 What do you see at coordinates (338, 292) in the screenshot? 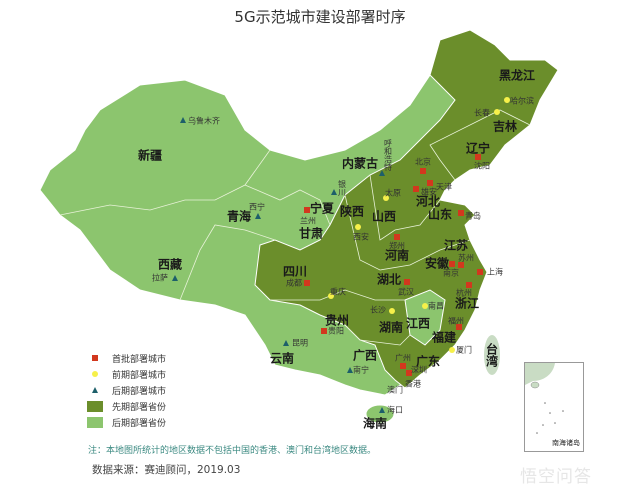
I see `city-label: 重庆` at bounding box center [338, 292].